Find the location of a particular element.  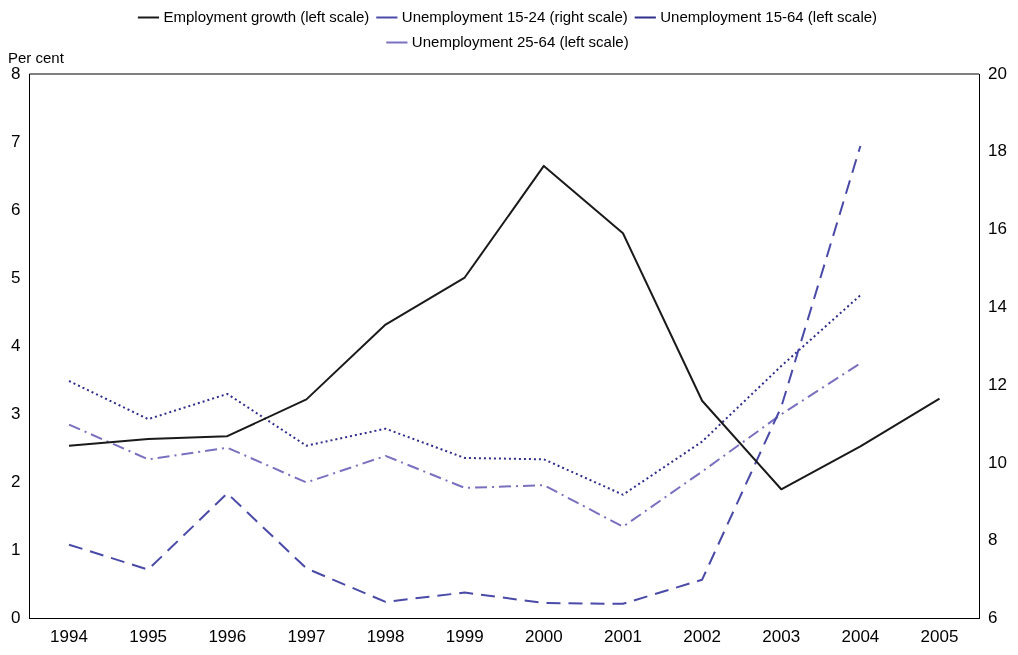

y2-tick-label: 16 is located at coordinates (998, 229).